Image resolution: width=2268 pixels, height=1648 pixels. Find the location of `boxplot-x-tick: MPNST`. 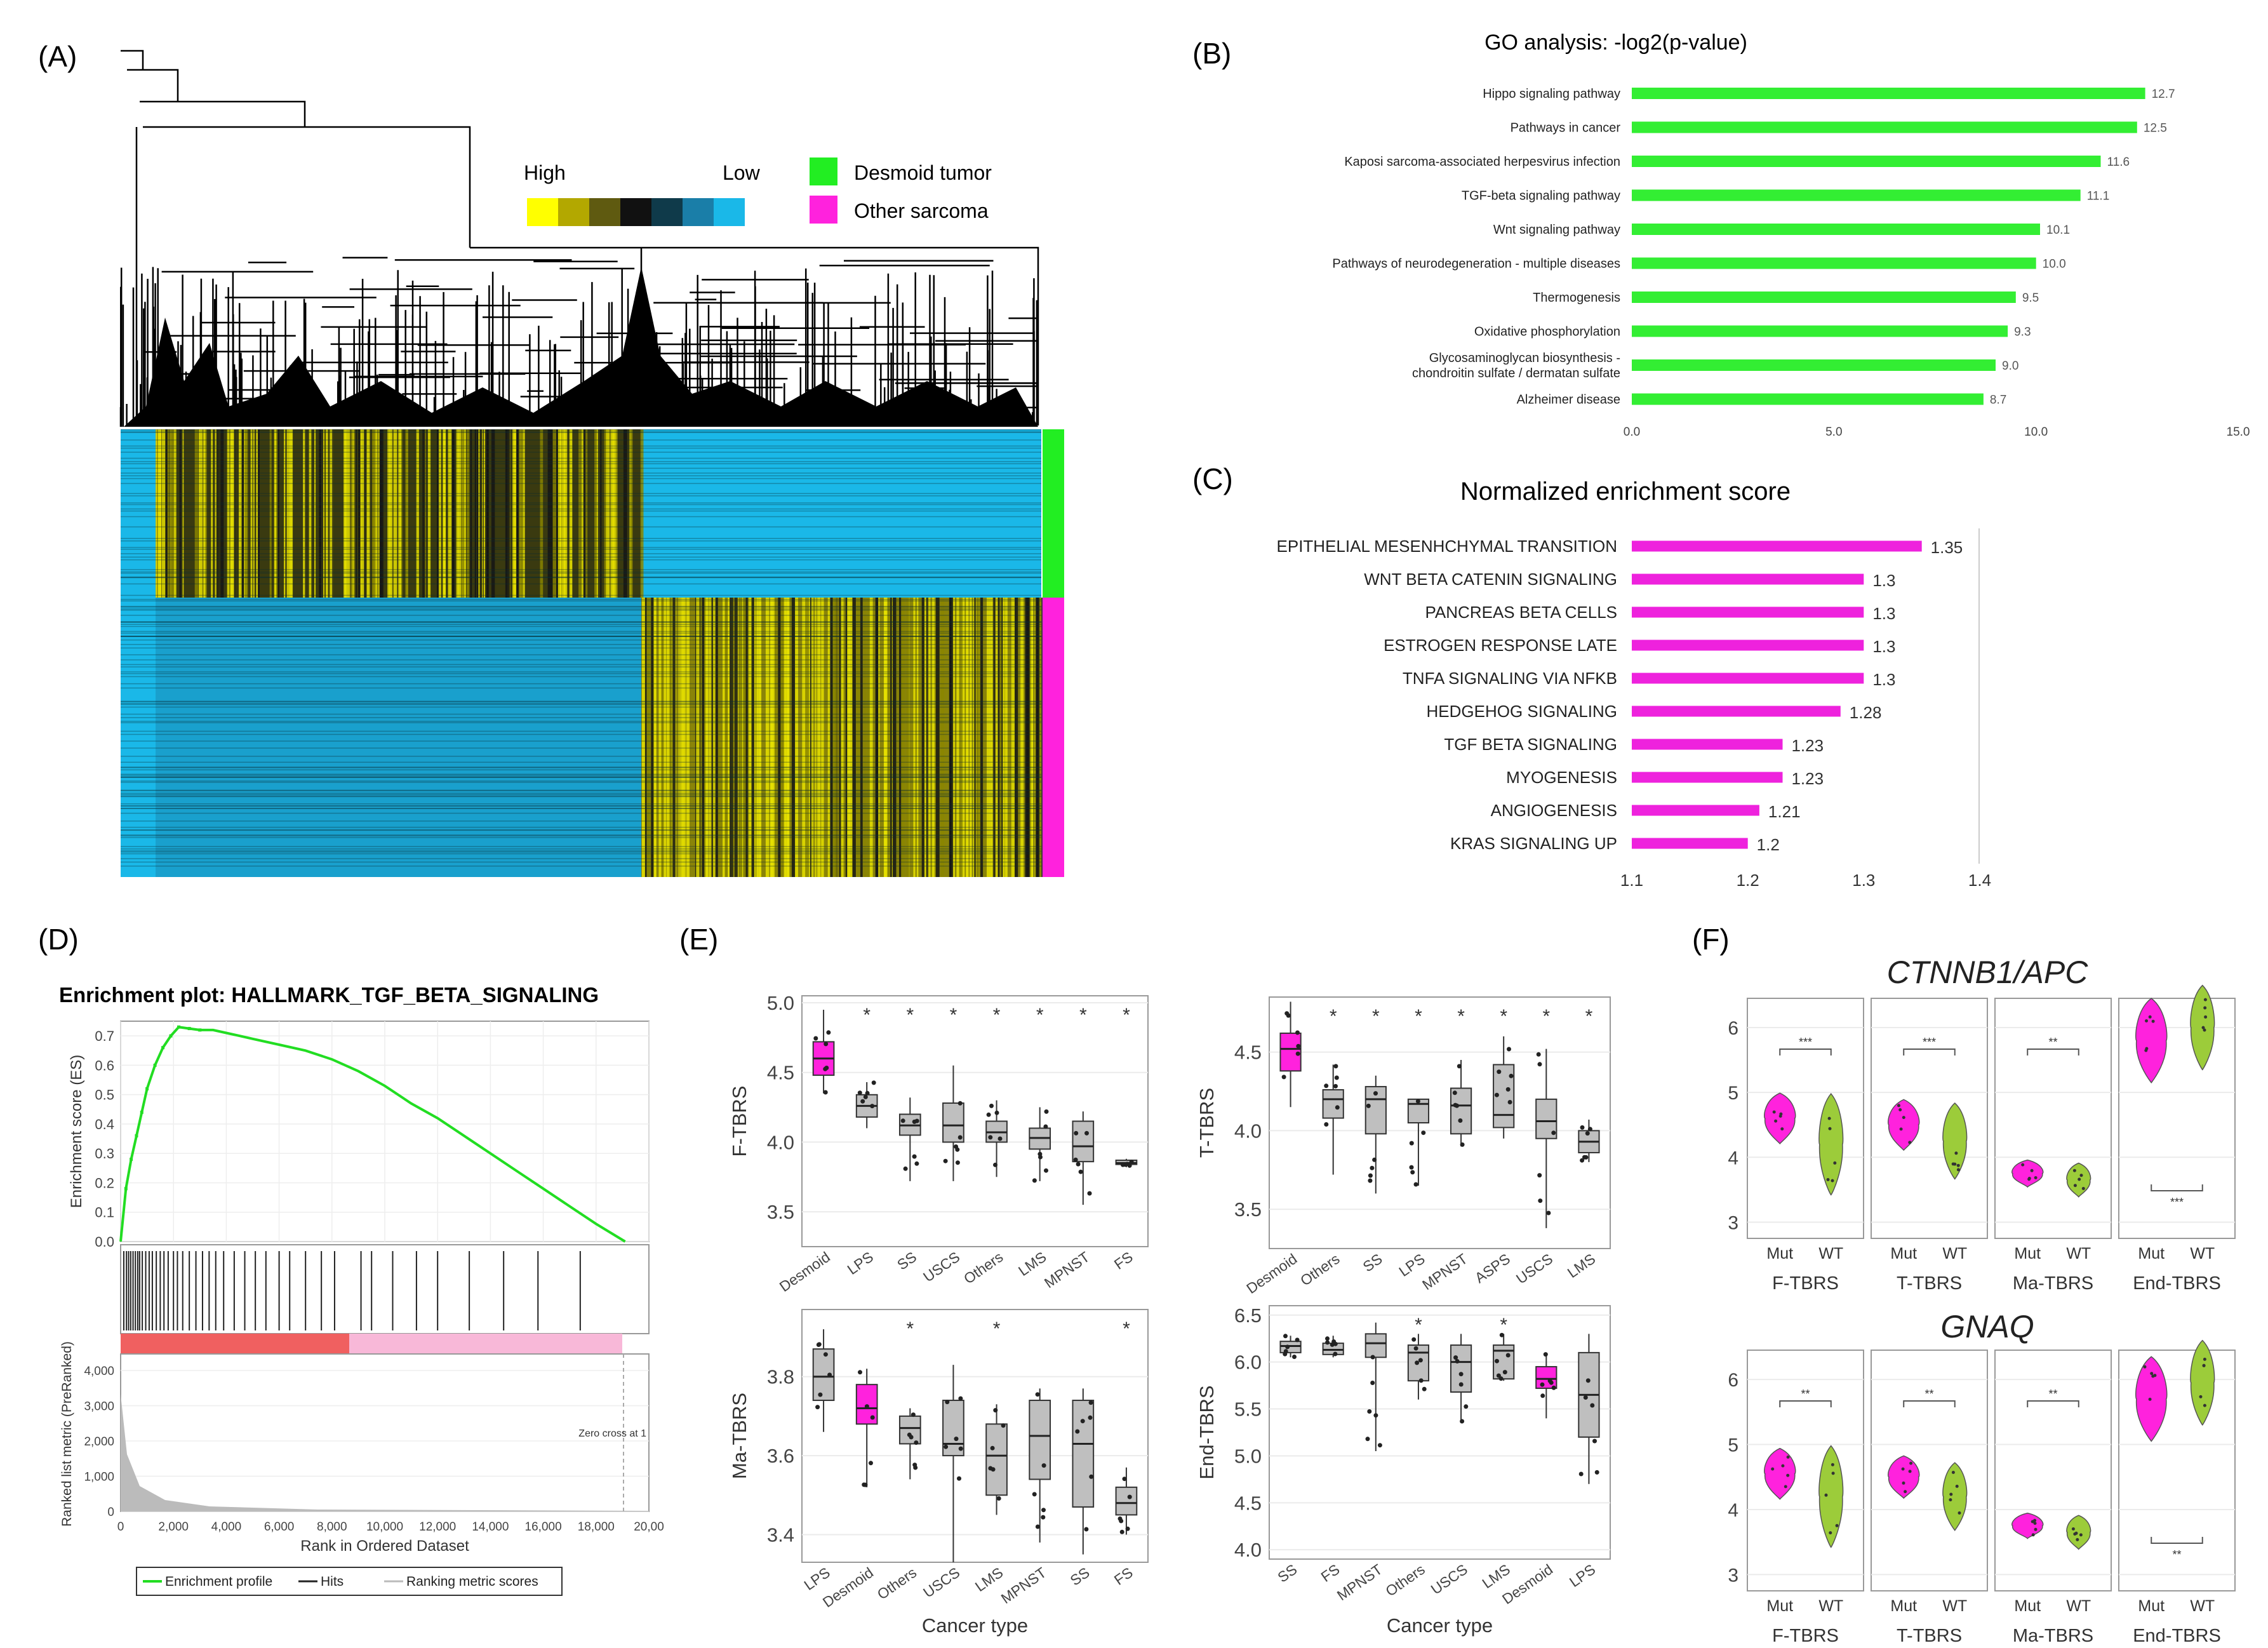

boxplot-x-tick: MPNST is located at coordinates (1359, 1583).